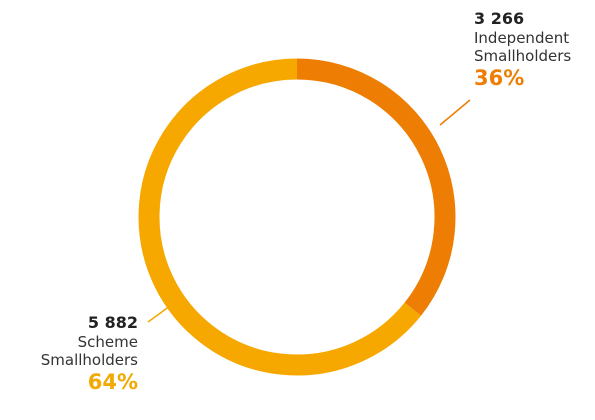 The image size is (595, 420). I want to click on leader-line-scheme, so click(159, 314).